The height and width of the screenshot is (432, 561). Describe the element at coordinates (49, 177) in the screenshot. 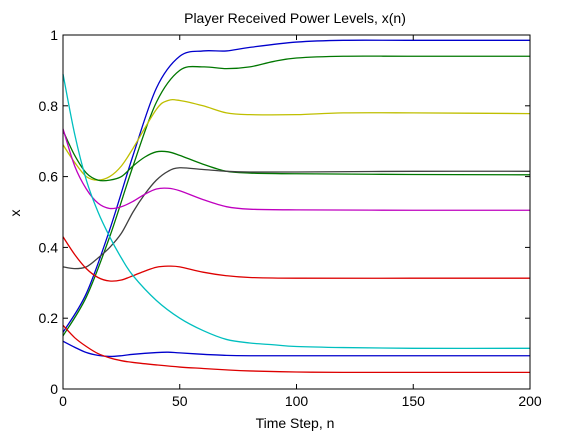

I see `y-tick-label-0.6: 0.6` at that location.